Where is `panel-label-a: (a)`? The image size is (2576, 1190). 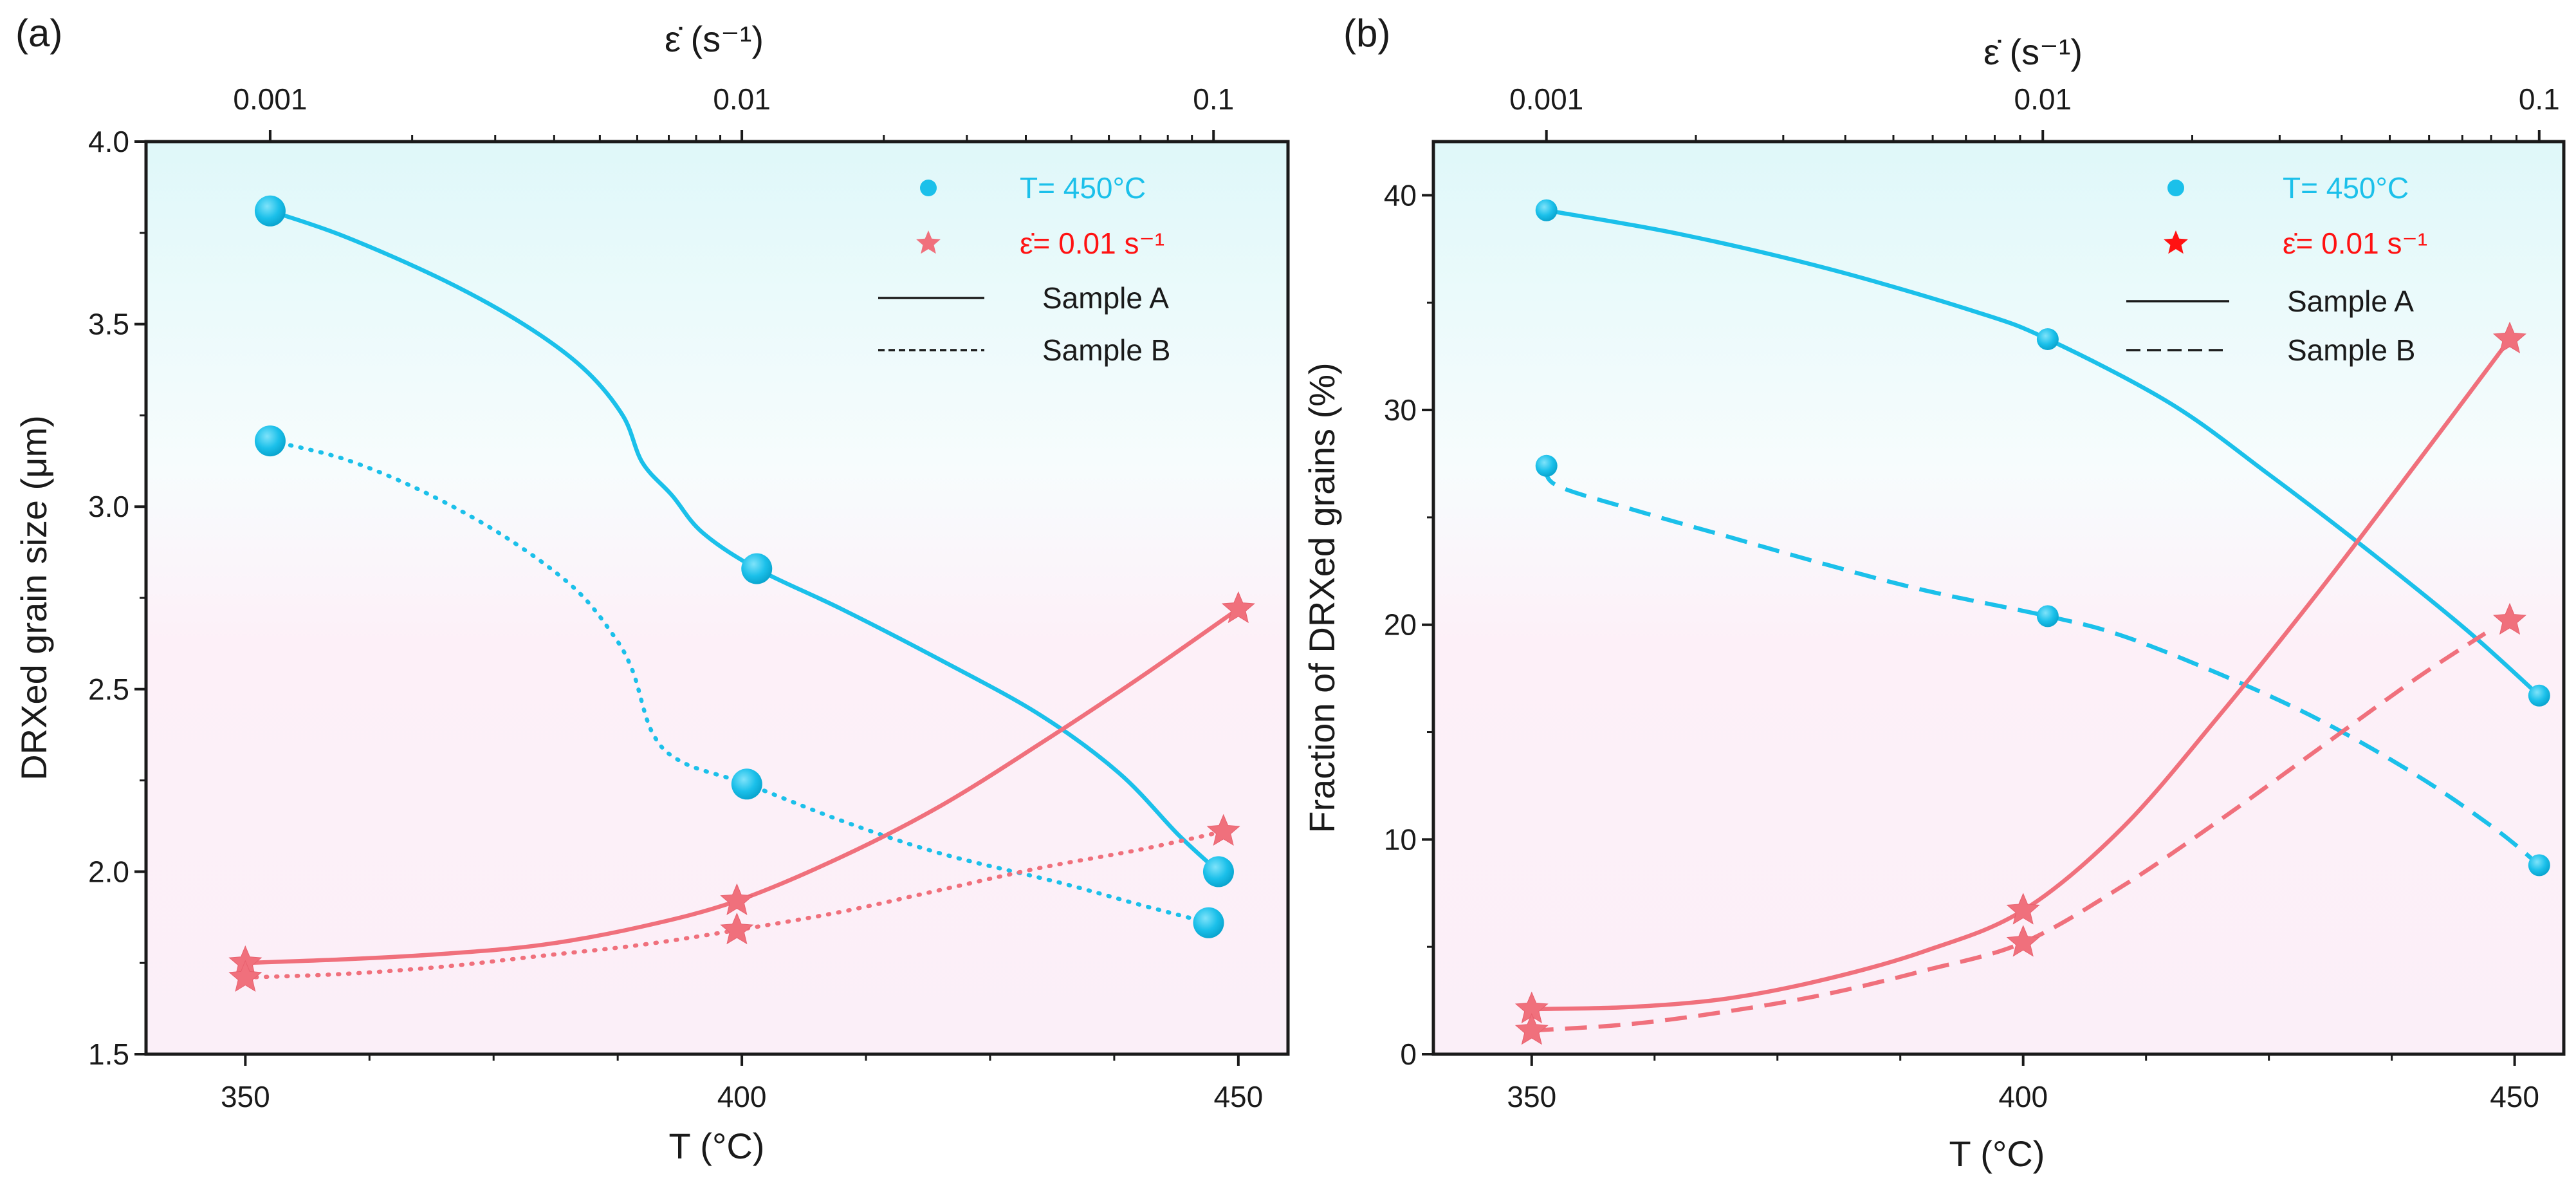
panel-label-a: (a) is located at coordinates (38, 33).